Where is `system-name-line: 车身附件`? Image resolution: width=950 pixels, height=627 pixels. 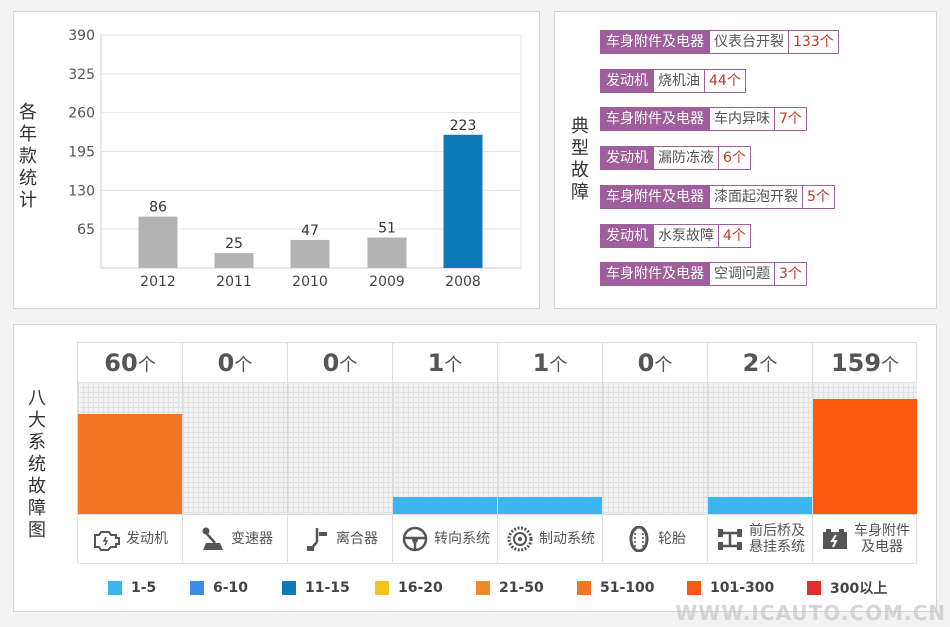 system-name-line: 车身附件 is located at coordinates (882, 531).